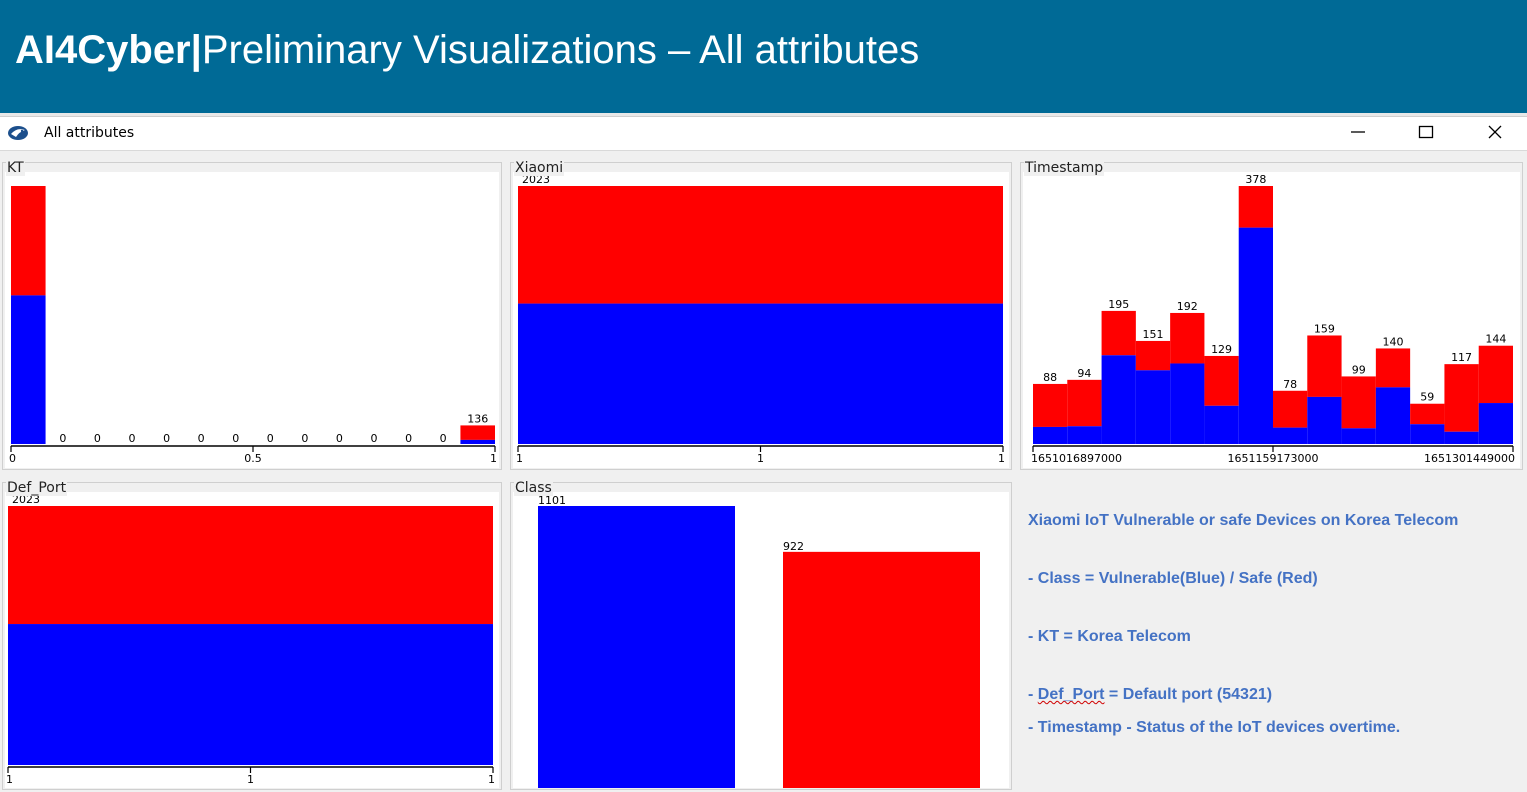 The width and height of the screenshot is (1527, 792). What do you see at coordinates (18, 133) in the screenshot?
I see `app-bird-icon` at bounding box center [18, 133].